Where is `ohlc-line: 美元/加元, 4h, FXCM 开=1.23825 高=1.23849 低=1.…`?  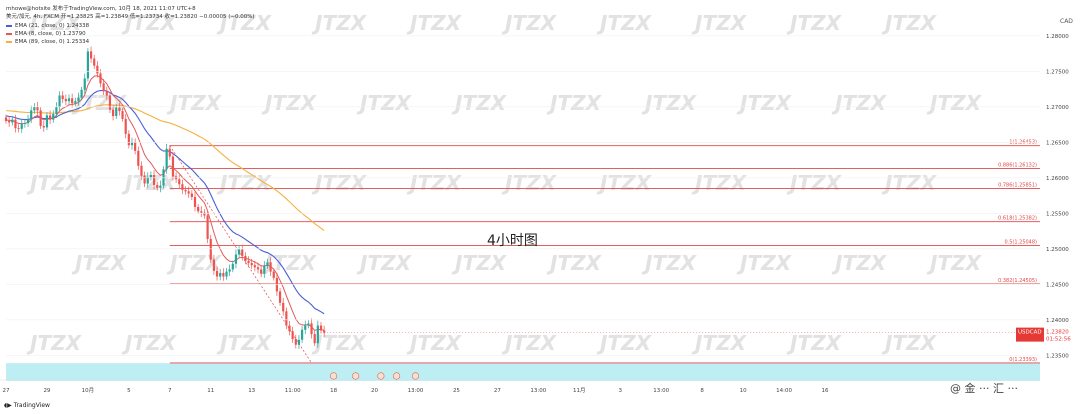
ohlc-line: 美元/加元, 4h, FXCM 开=1.23825 高=1.23849 低=1.… is located at coordinates (130, 17).